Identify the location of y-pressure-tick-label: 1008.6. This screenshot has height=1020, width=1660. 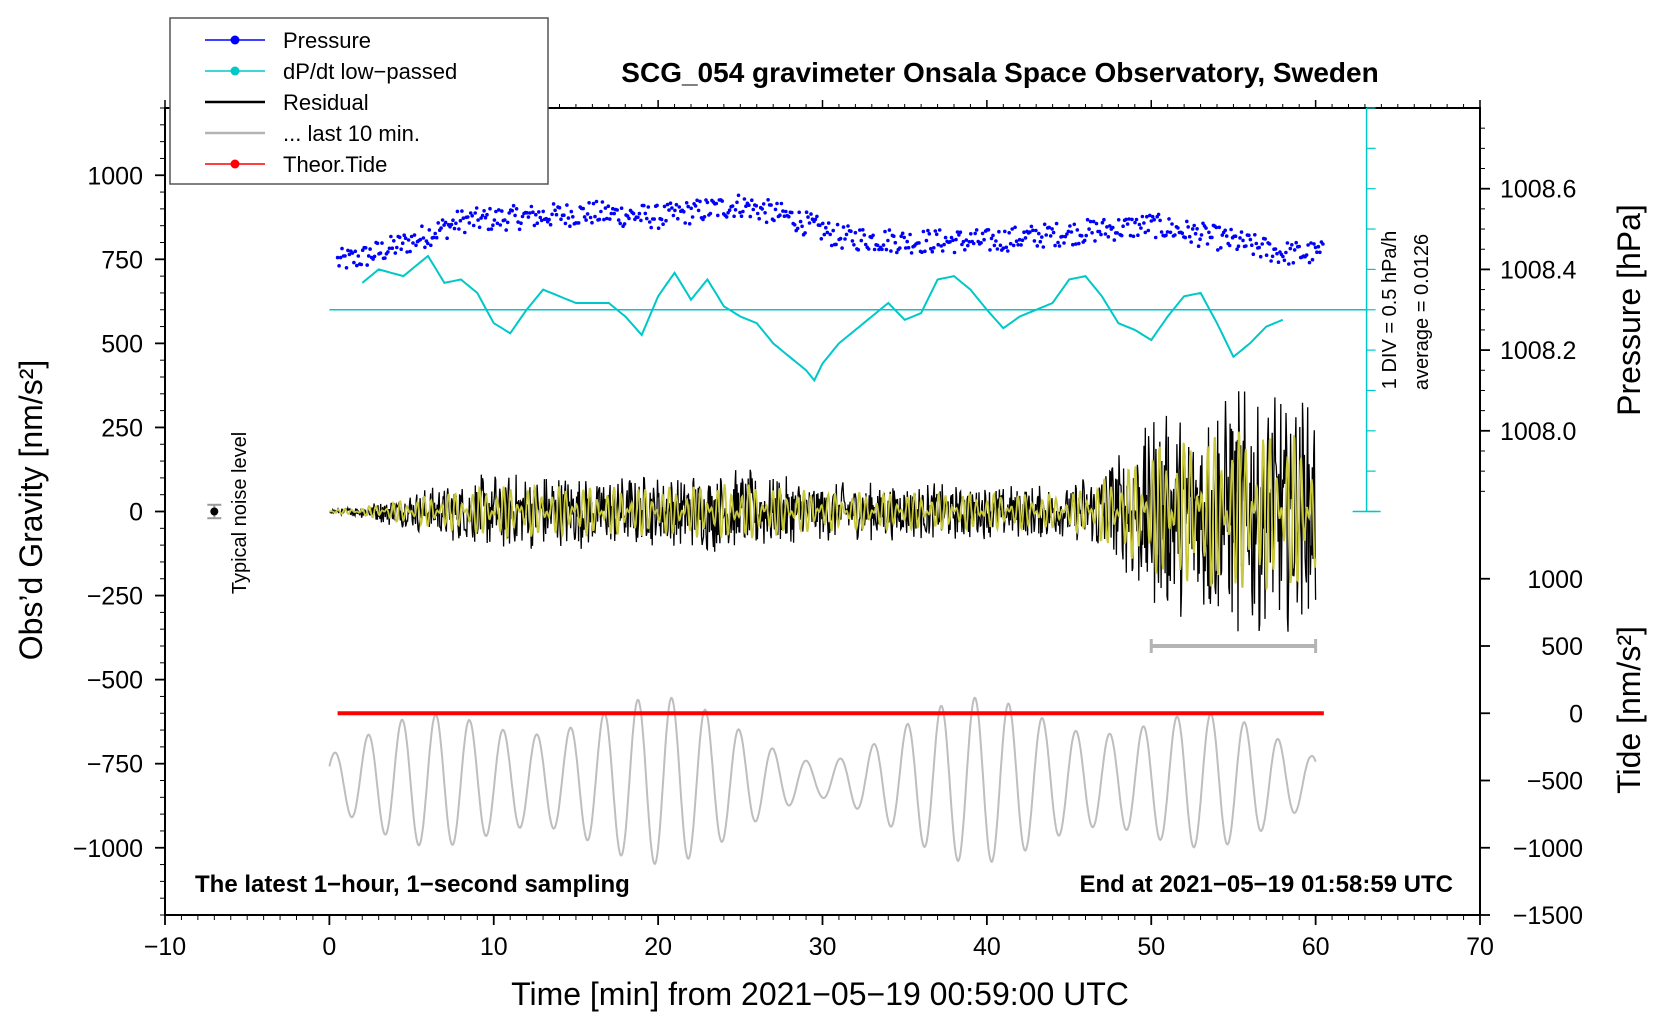
(1538, 190).